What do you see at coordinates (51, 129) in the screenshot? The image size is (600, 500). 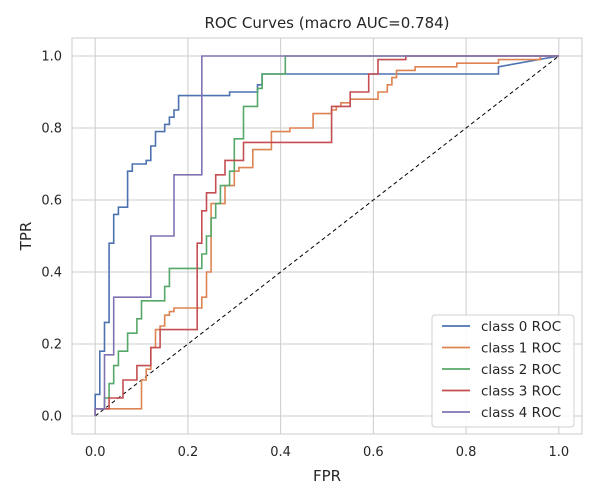 I see `y-tick-label: 0.8` at bounding box center [51, 129].